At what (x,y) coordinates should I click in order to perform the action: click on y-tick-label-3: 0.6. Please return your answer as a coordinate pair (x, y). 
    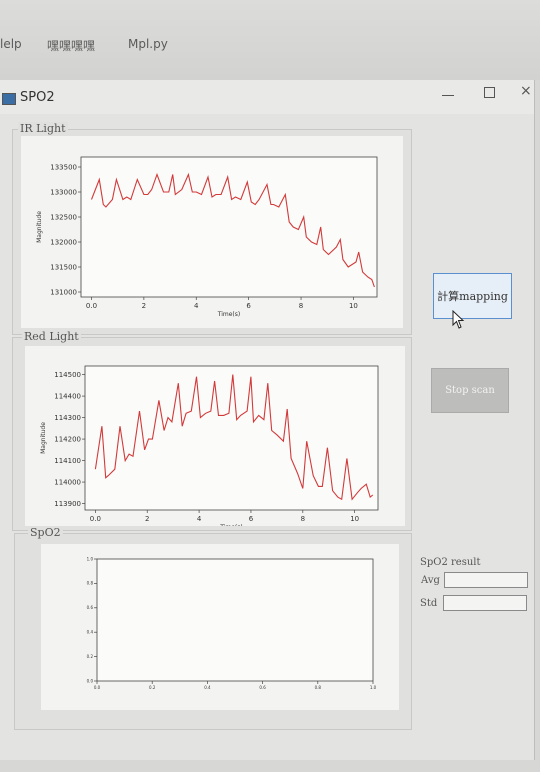
    Looking at the image, I should click on (90, 607).